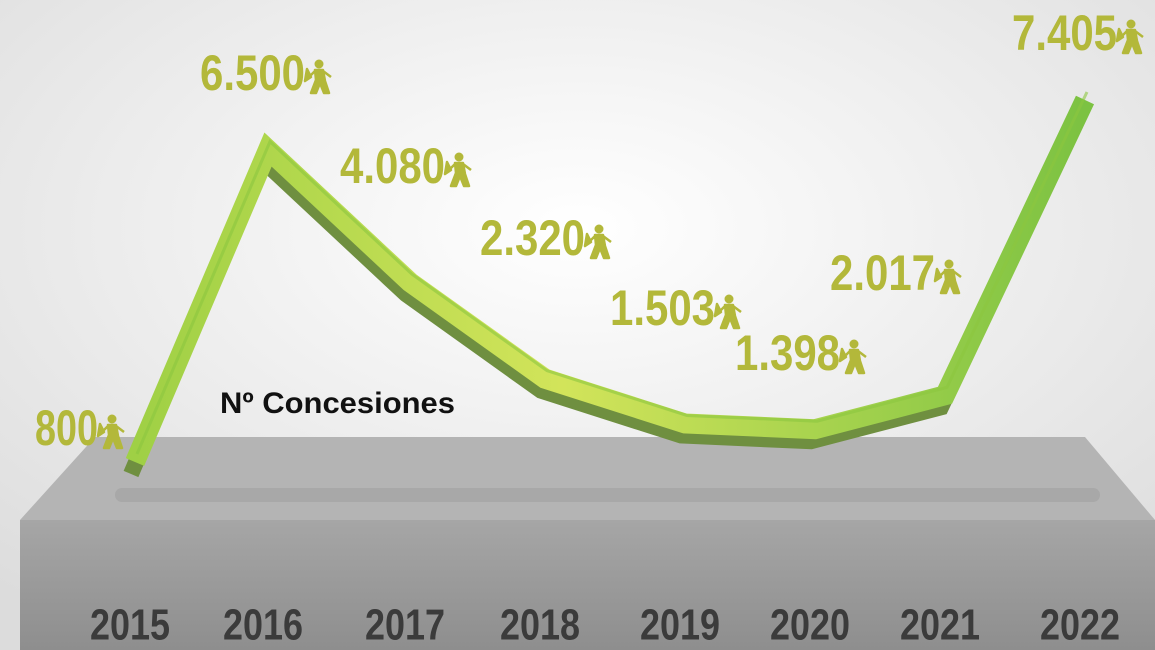 The height and width of the screenshot is (650, 1155). What do you see at coordinates (130, 625) in the screenshot?
I see `x-tick-label: 2015` at bounding box center [130, 625].